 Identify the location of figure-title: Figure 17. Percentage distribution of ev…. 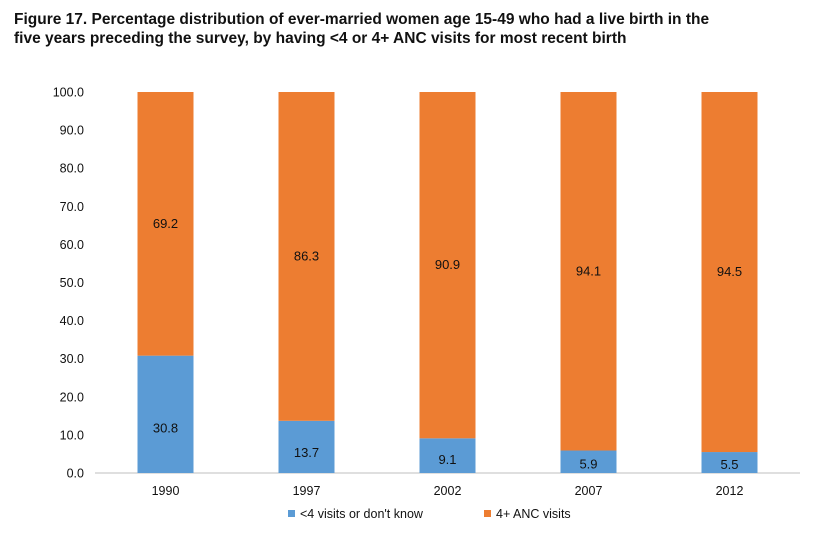
(414, 29).